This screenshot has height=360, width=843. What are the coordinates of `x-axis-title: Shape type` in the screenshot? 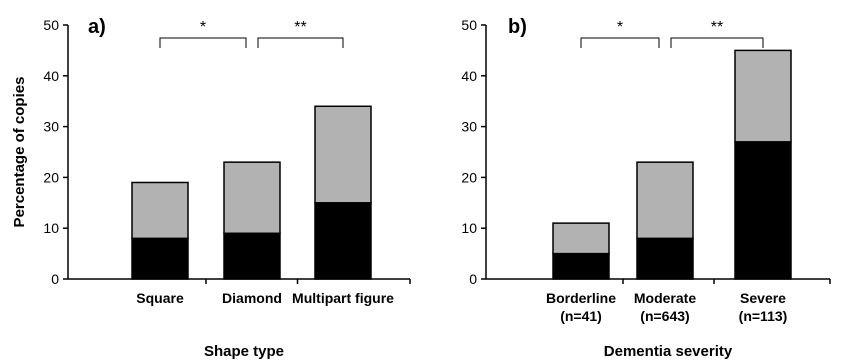 It's located at (244, 351).